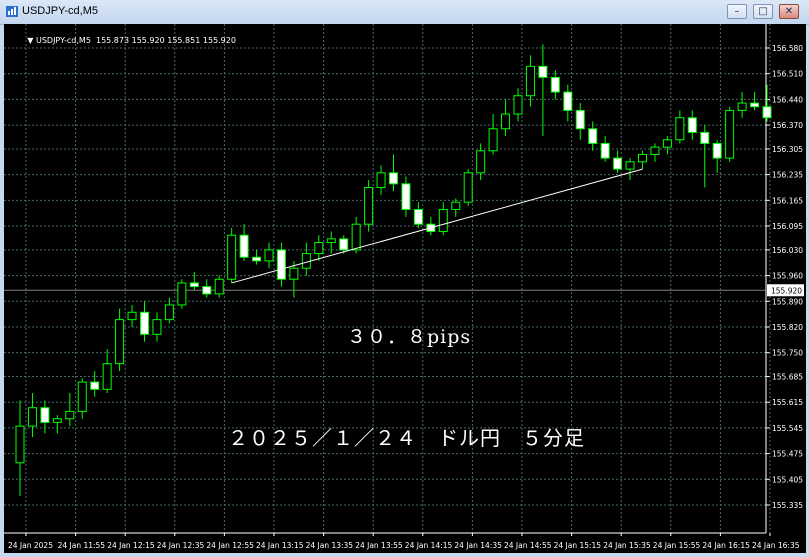 This screenshot has width=809, height=557. I want to click on x-tick-label: 24 Jan 16:15, so click(726, 545).